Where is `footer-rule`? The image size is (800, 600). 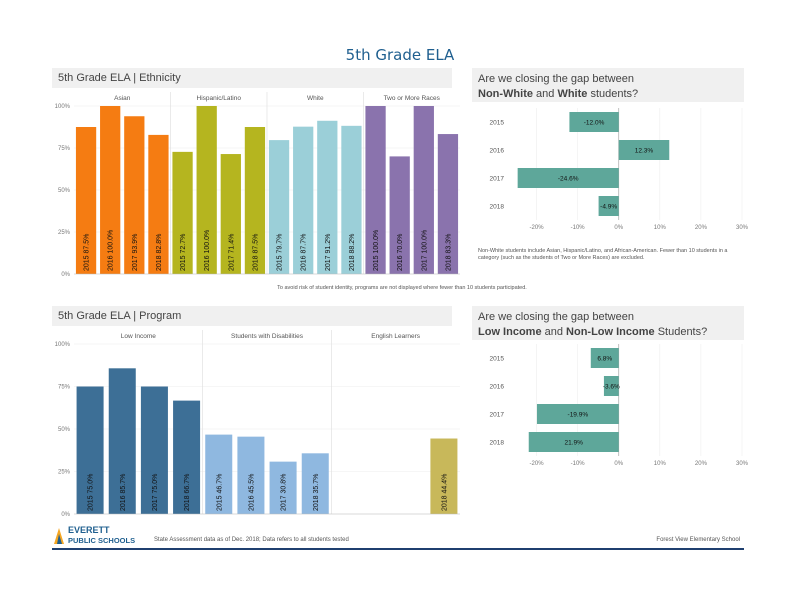
footer-rule is located at coordinates (398, 549).